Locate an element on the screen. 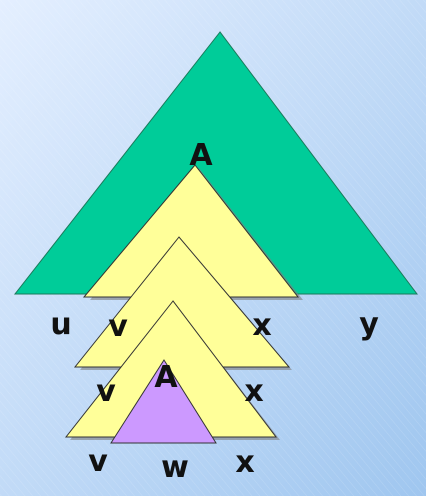 This screenshot has height=496, width=426. label-w: w is located at coordinates (175, 467).